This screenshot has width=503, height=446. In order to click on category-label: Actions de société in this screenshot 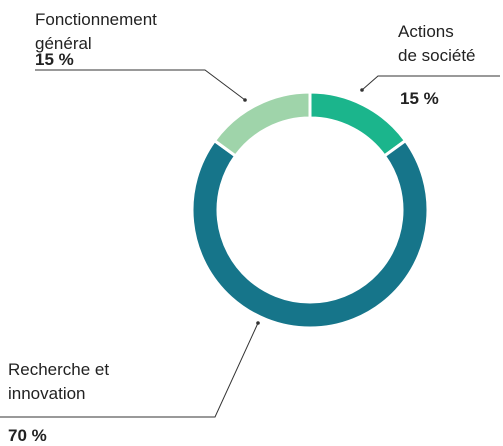, I will do `click(437, 43)`.